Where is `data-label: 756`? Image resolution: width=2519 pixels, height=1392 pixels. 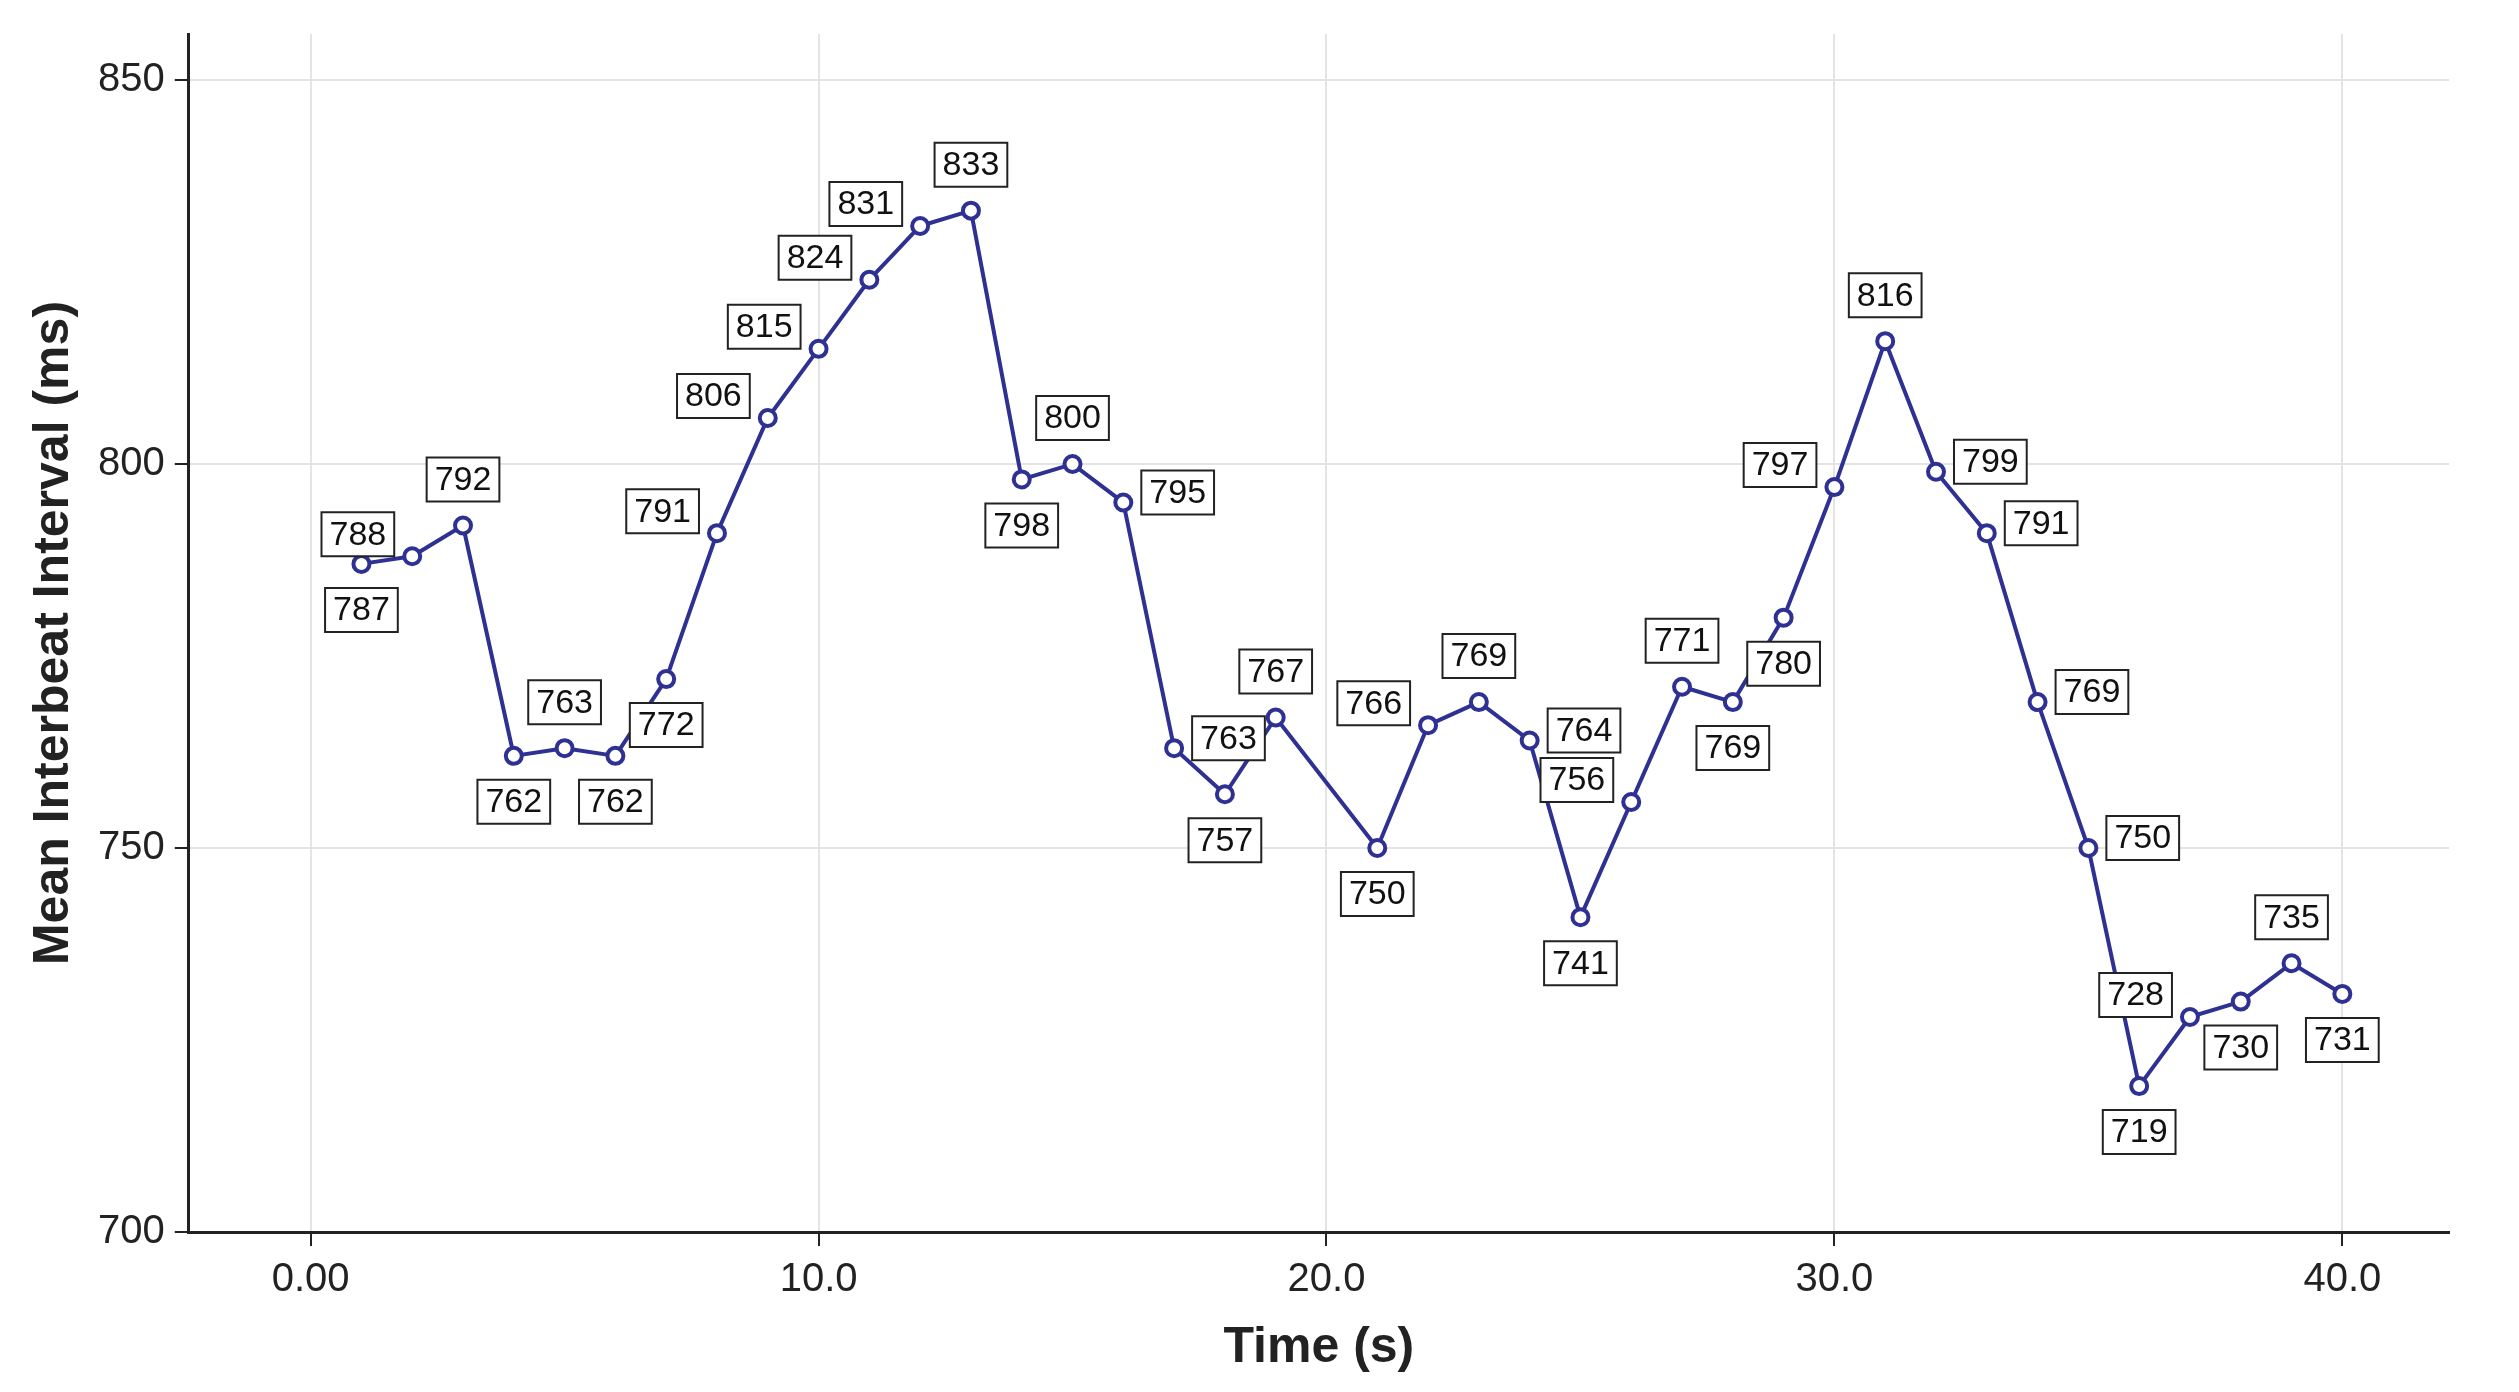
data-label: 756 is located at coordinates (1577, 778).